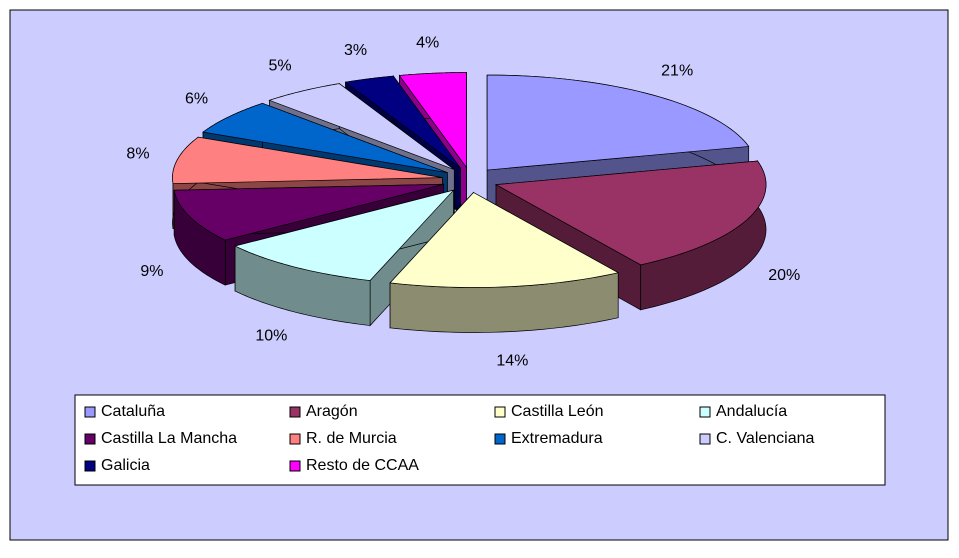 Image resolution: width=959 pixels, height=558 pixels. What do you see at coordinates (355, 50) in the screenshot?
I see `data-label: 3%` at bounding box center [355, 50].